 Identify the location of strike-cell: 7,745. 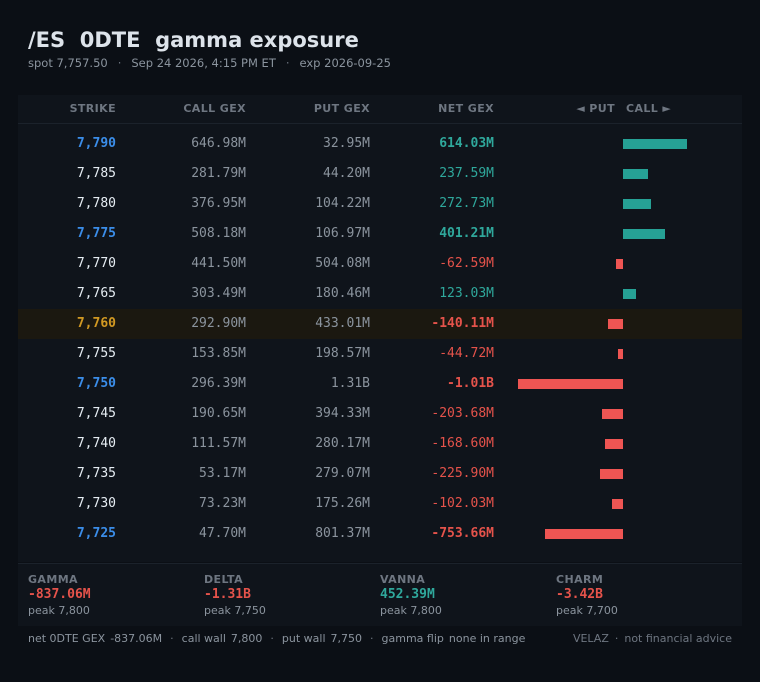
(96, 413).